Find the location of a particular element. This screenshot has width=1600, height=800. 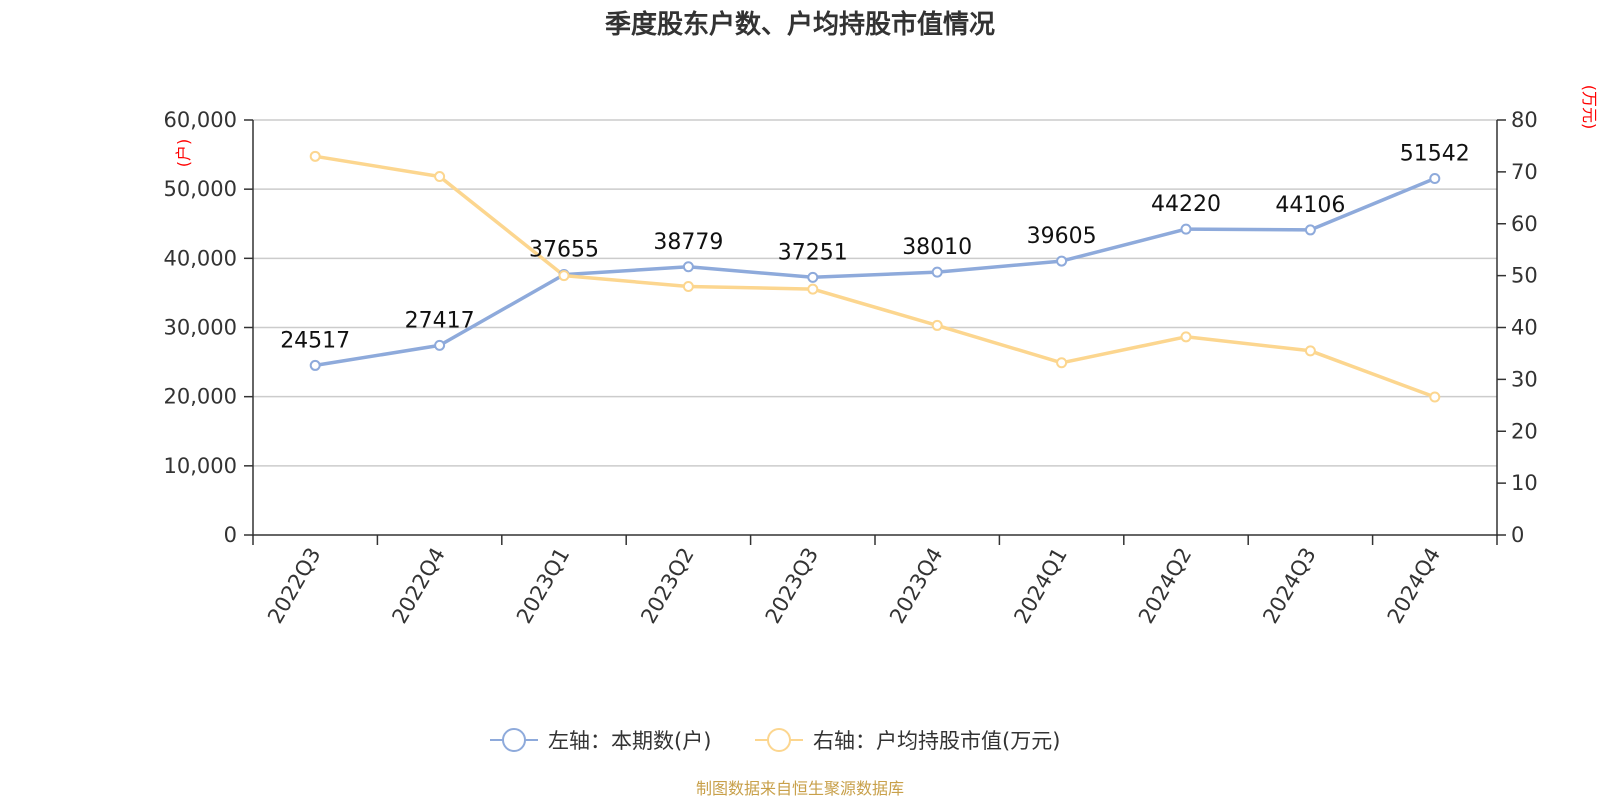

right-axis-tick-label: 80 is located at coordinates (1524, 120).